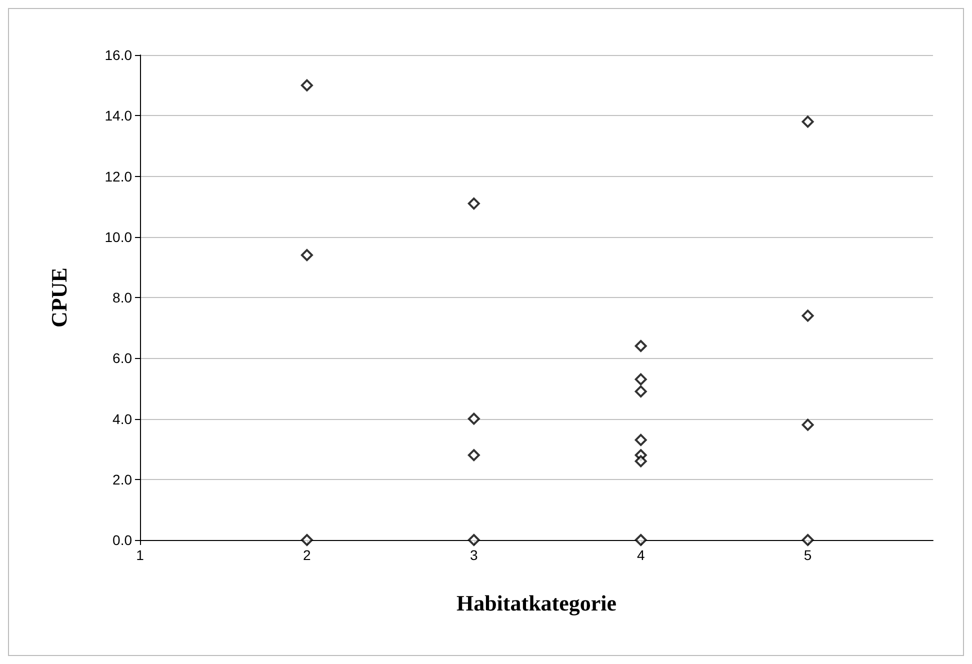  Describe the element at coordinates (536, 603) in the screenshot. I see `x-axis-title: Habitatkategorie` at that location.